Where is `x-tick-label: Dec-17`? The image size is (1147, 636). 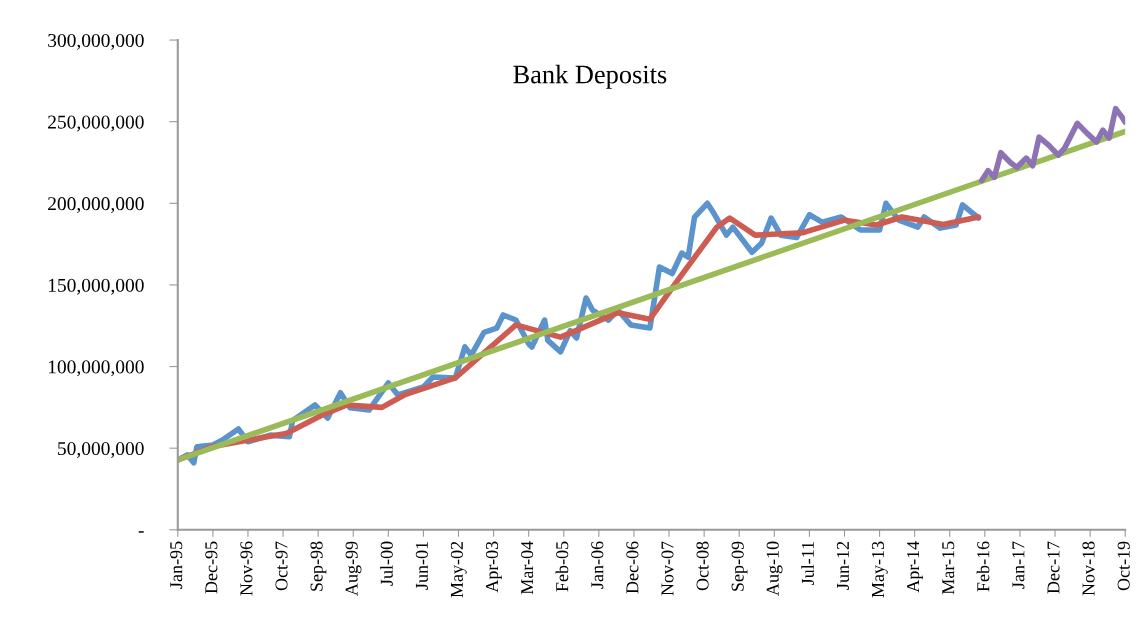 x-tick-label: Dec-17 is located at coordinates (1053, 567).